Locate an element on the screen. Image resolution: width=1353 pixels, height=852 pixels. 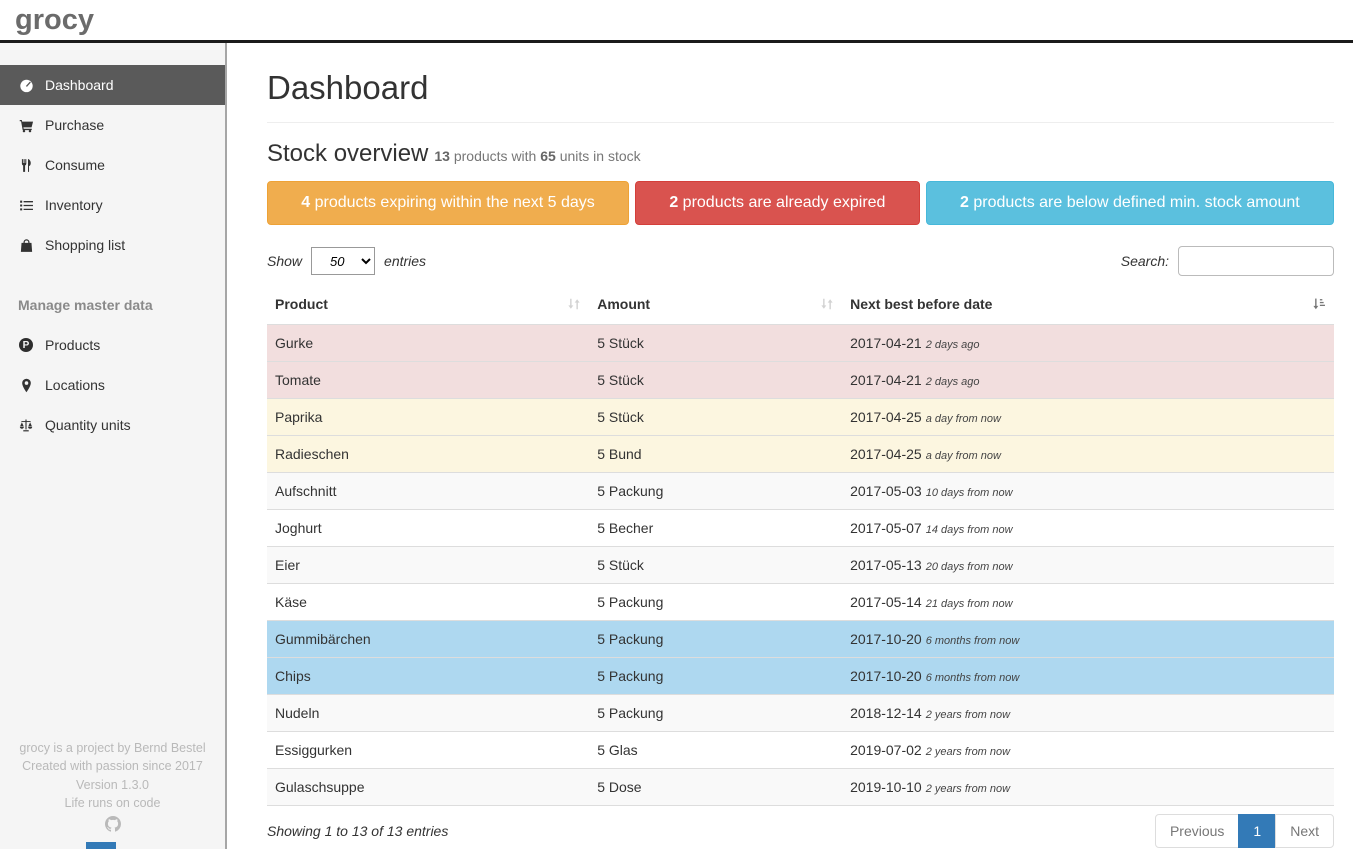
column-header-amount: Amount is located at coordinates (716, 306).